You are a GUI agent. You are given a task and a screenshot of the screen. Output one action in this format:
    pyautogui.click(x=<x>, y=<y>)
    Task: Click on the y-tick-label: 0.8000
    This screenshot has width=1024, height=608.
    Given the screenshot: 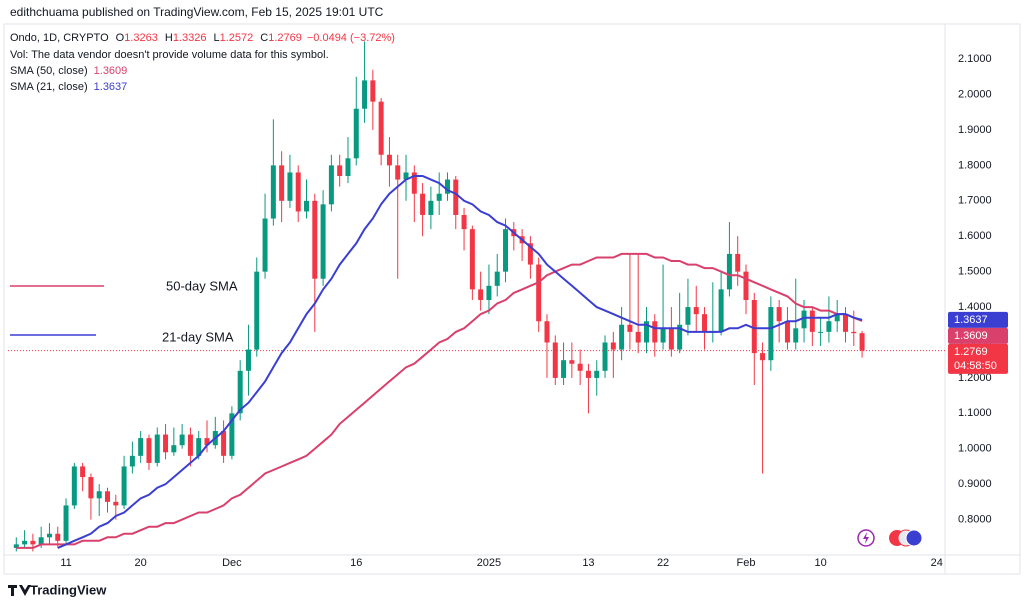 What is the action you would take?
    pyautogui.click(x=975, y=519)
    